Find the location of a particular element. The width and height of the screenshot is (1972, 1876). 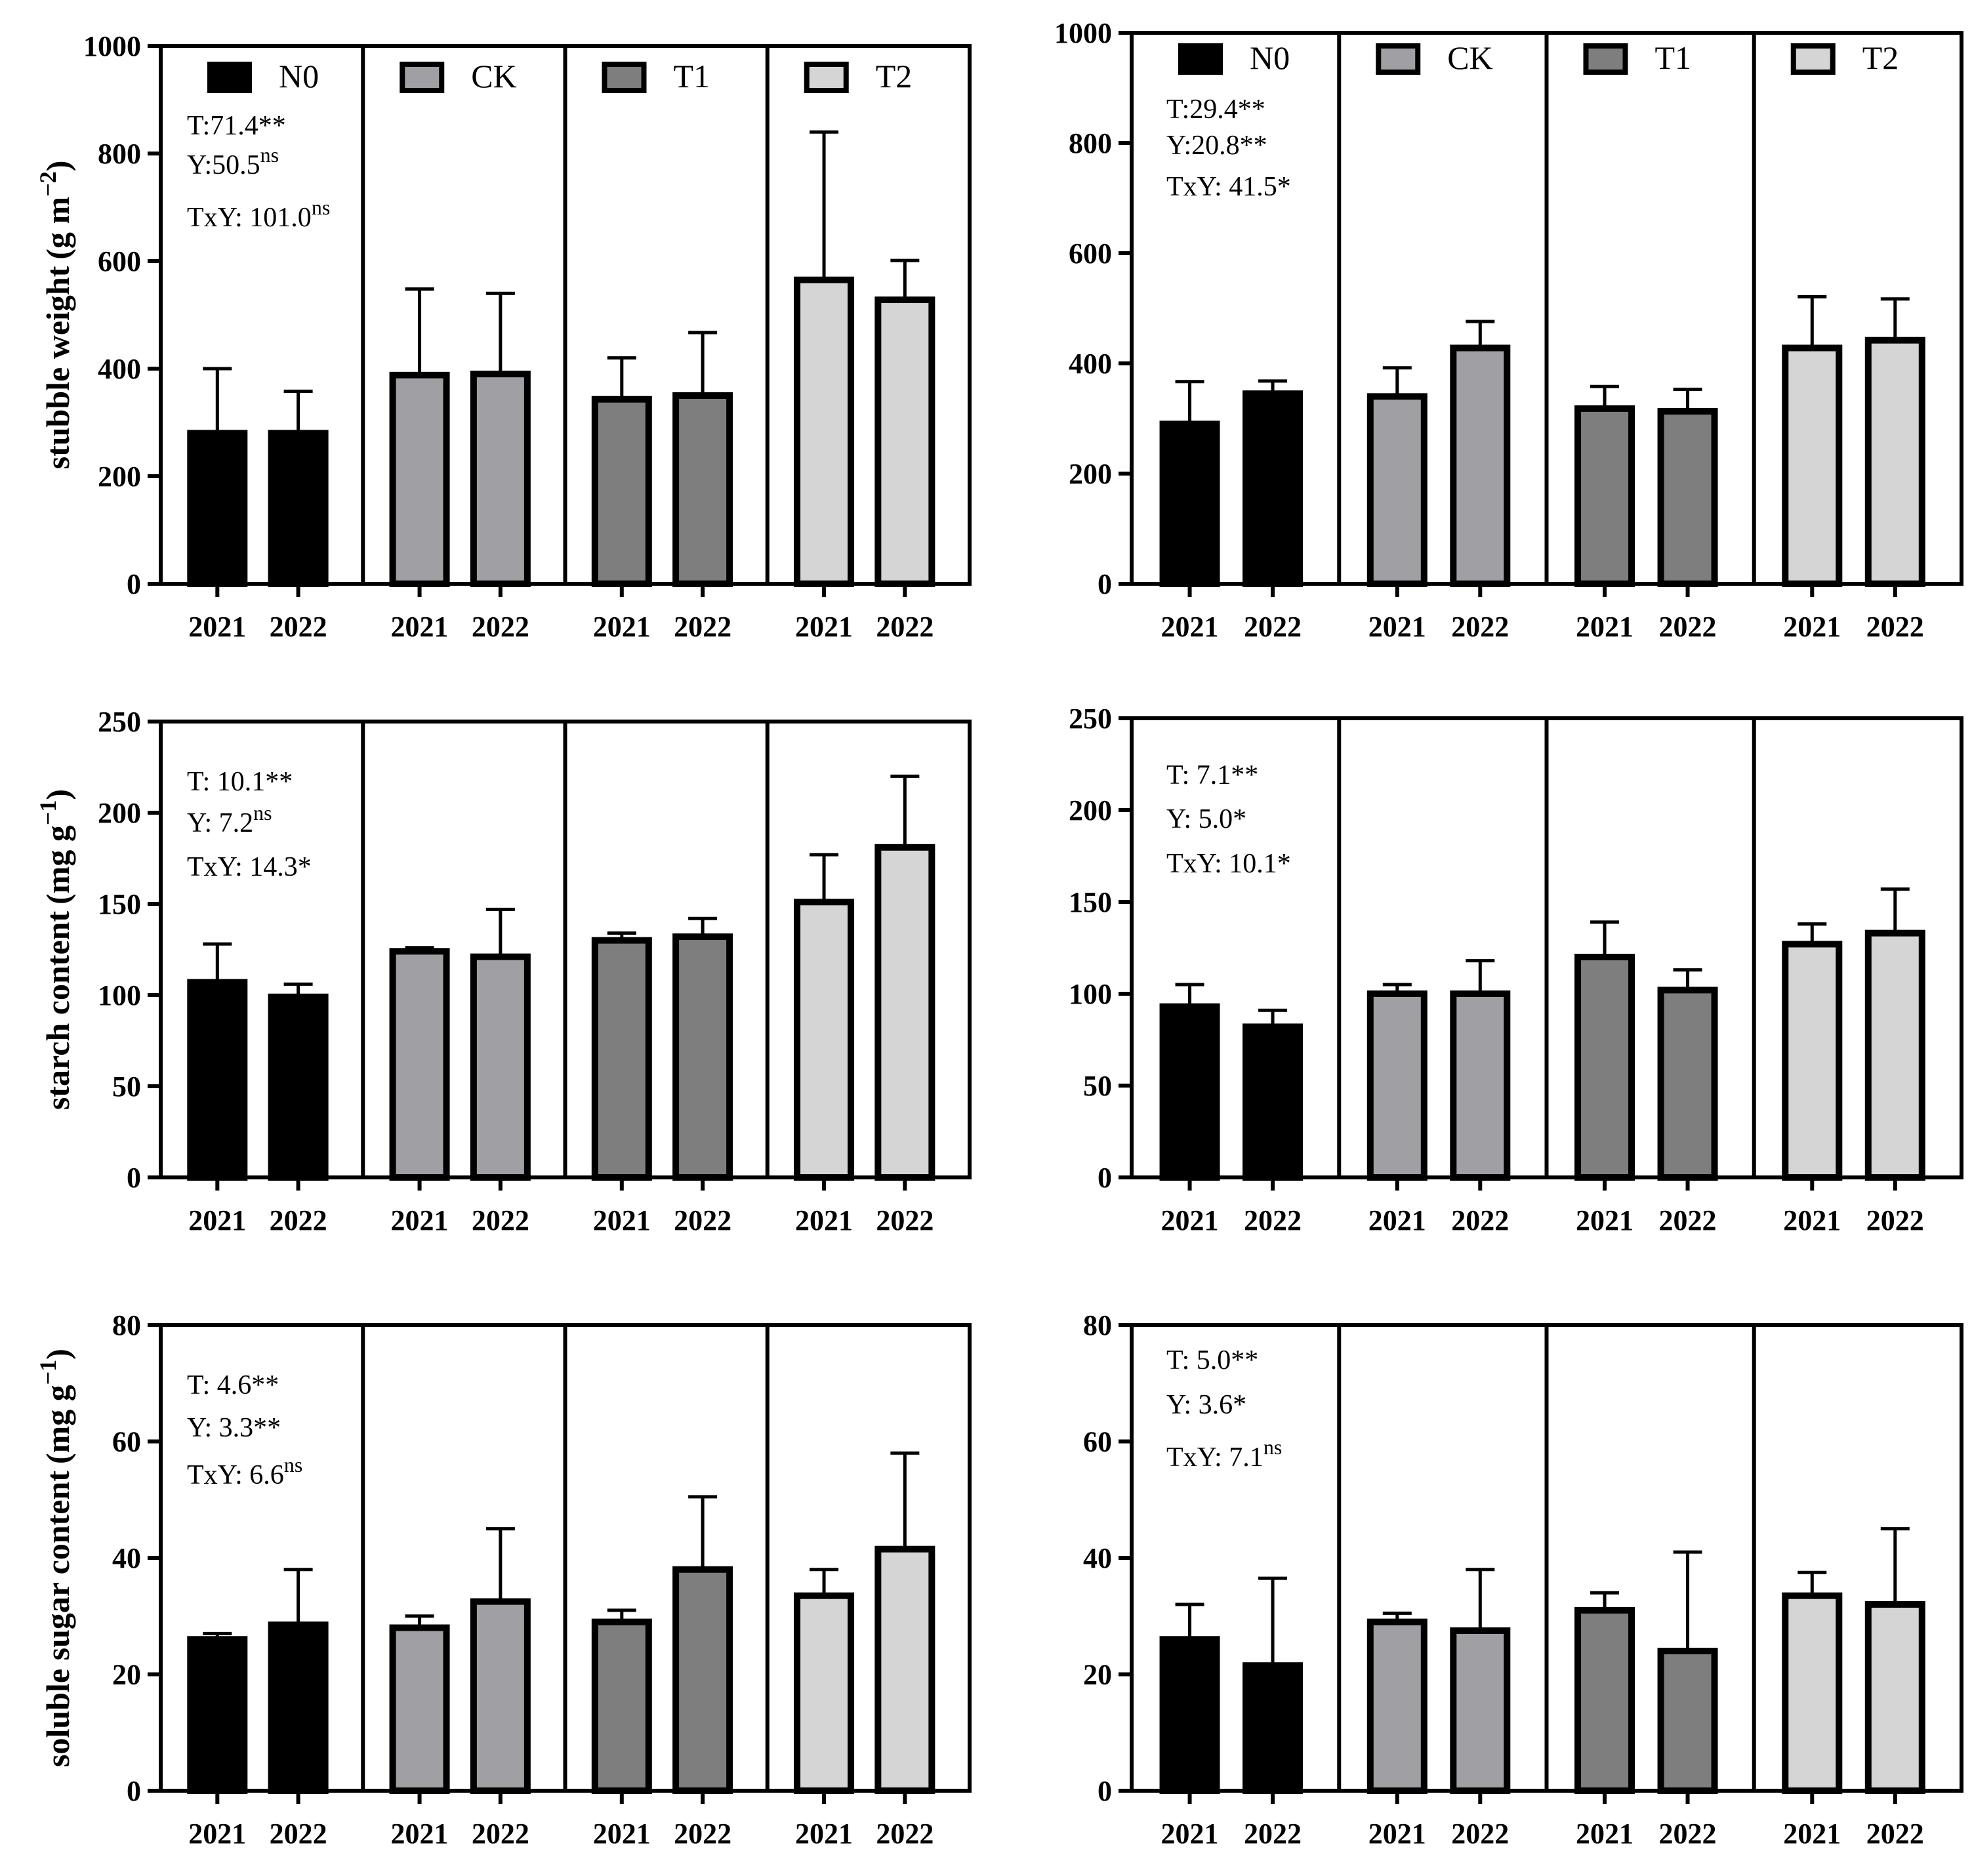

legend-label-t1: T1 is located at coordinates (692, 76).